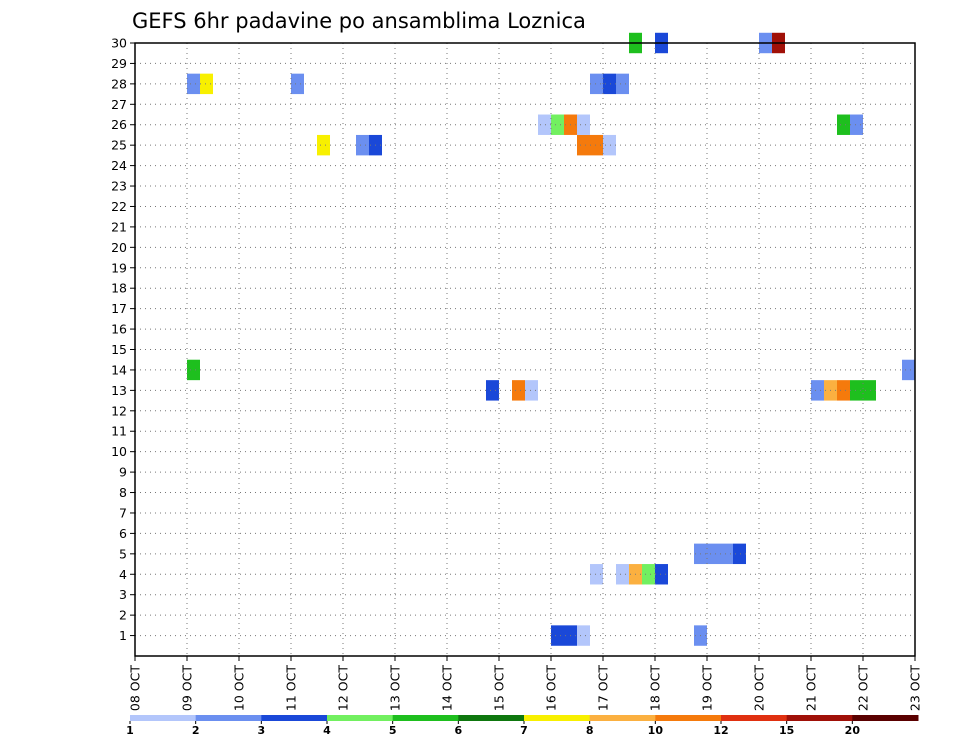  Describe the element at coordinates (459, 730) in the screenshot. I see `colorbar-label: 6` at that location.